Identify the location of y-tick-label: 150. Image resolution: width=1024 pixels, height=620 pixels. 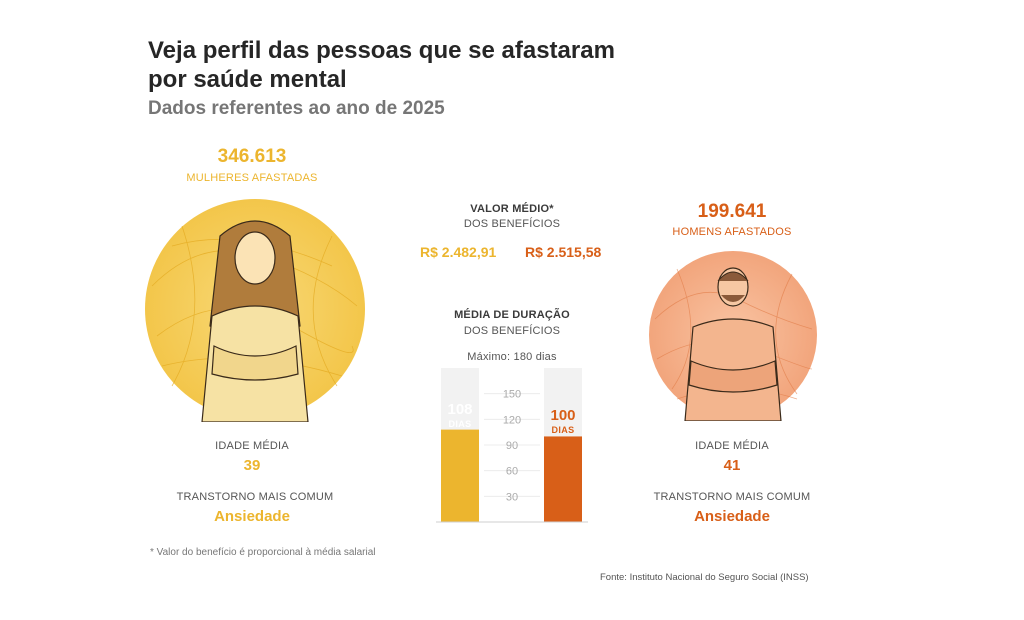
(512, 395).